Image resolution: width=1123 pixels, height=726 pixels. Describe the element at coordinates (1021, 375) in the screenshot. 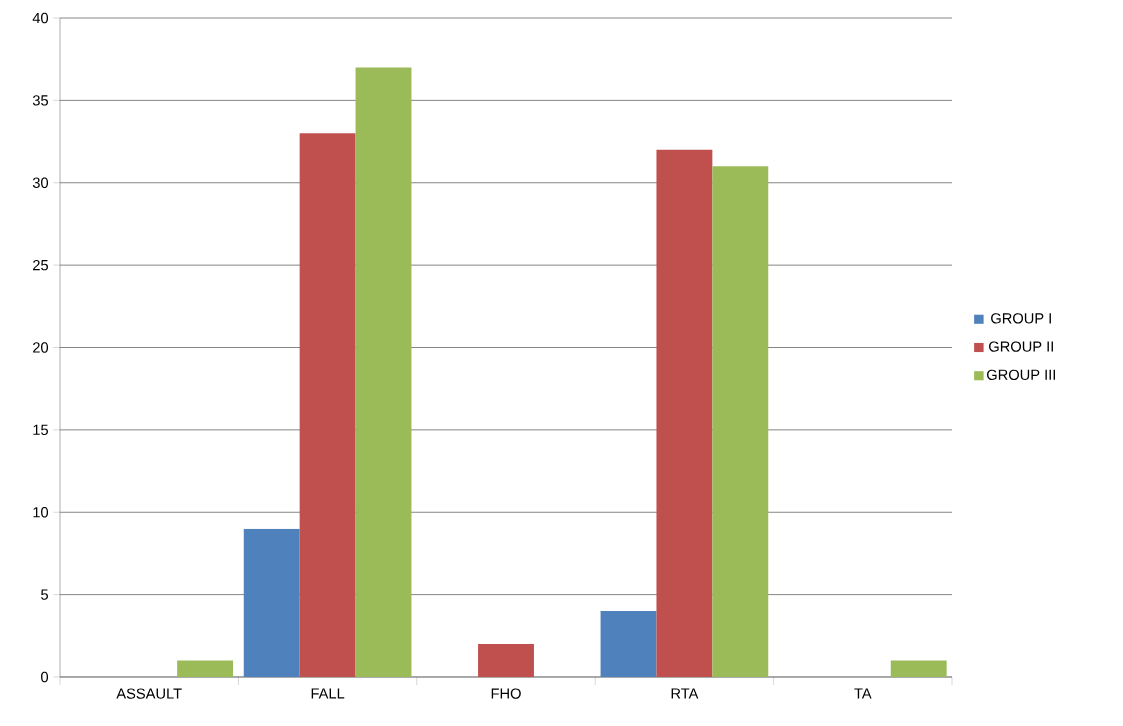

I see `legend-label: GROUP III` at that location.